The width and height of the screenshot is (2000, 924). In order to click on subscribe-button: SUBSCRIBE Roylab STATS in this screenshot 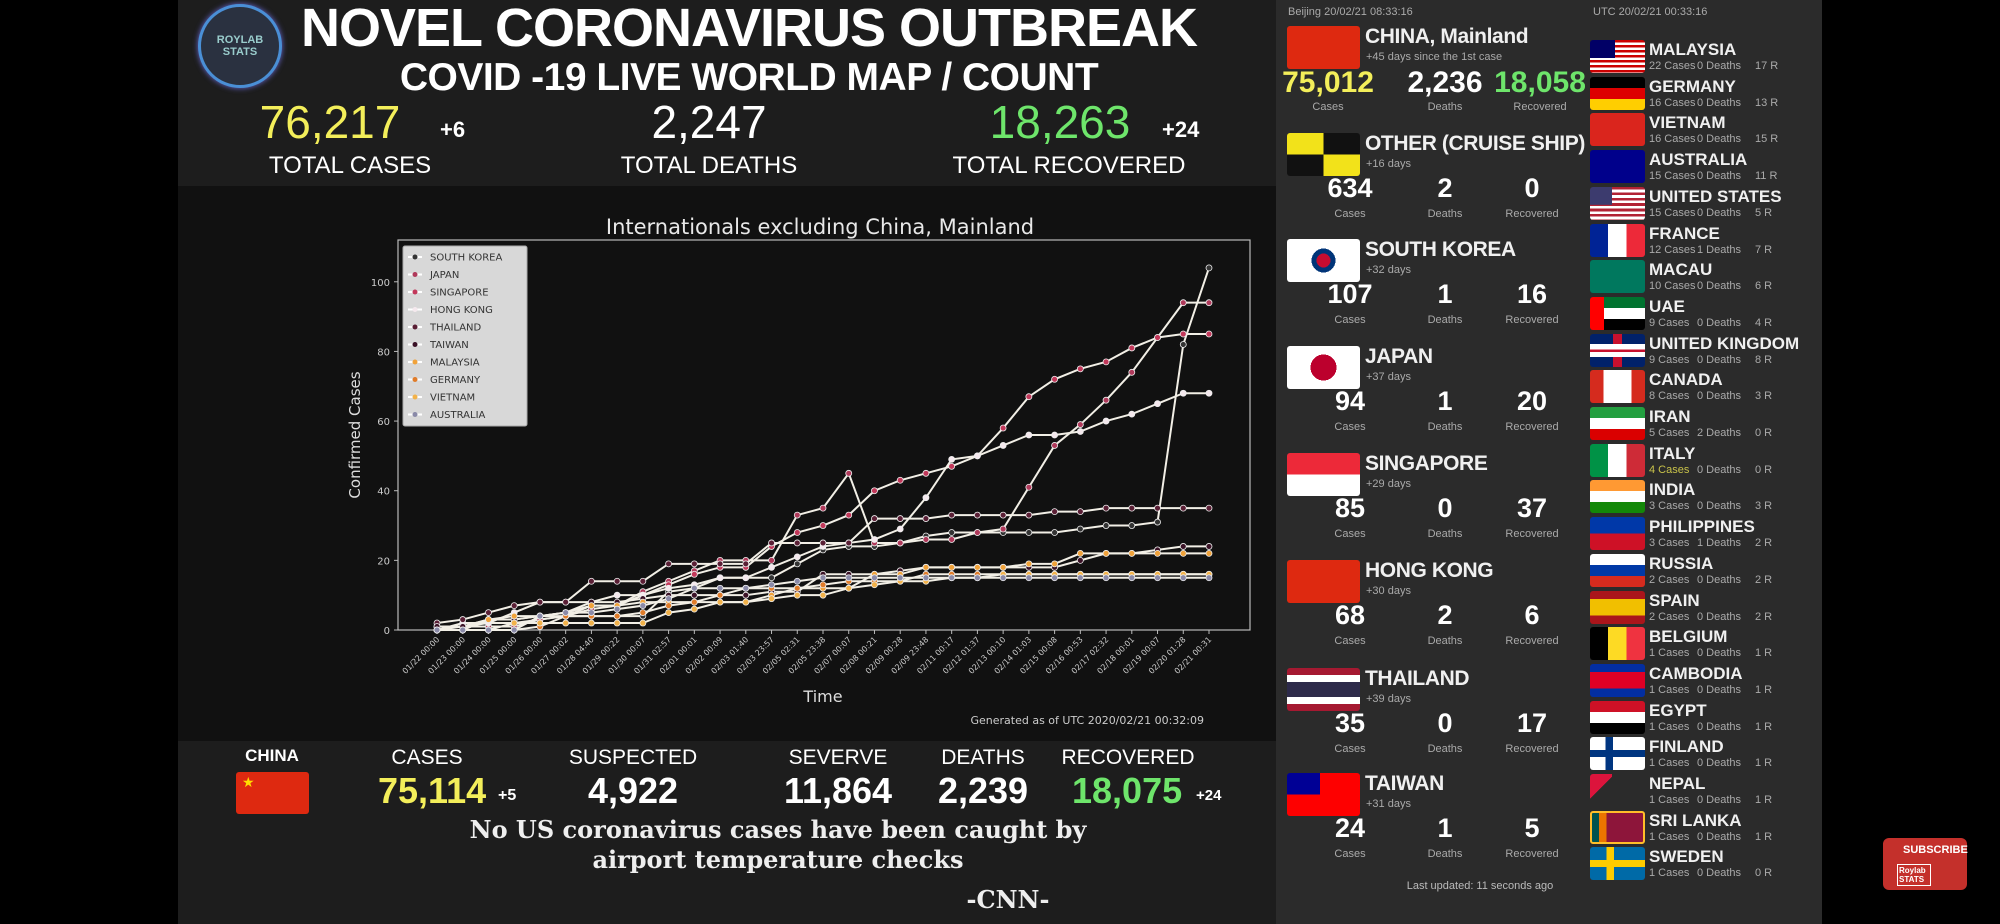, I will do `click(1925, 864)`.